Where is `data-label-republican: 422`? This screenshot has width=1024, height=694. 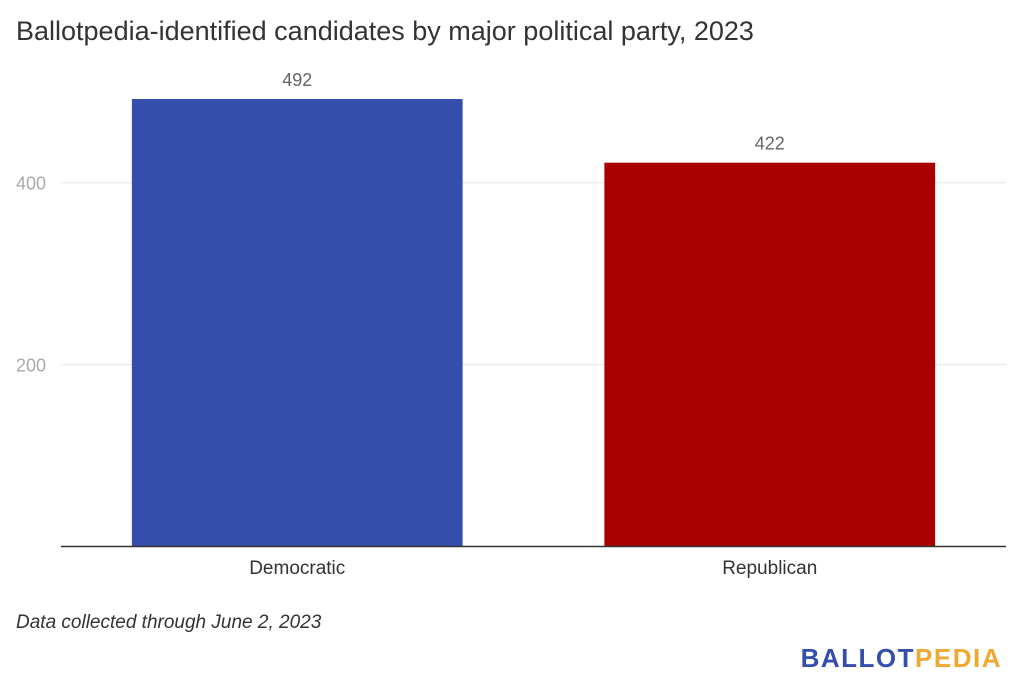
data-label-republican: 422 is located at coordinates (770, 144).